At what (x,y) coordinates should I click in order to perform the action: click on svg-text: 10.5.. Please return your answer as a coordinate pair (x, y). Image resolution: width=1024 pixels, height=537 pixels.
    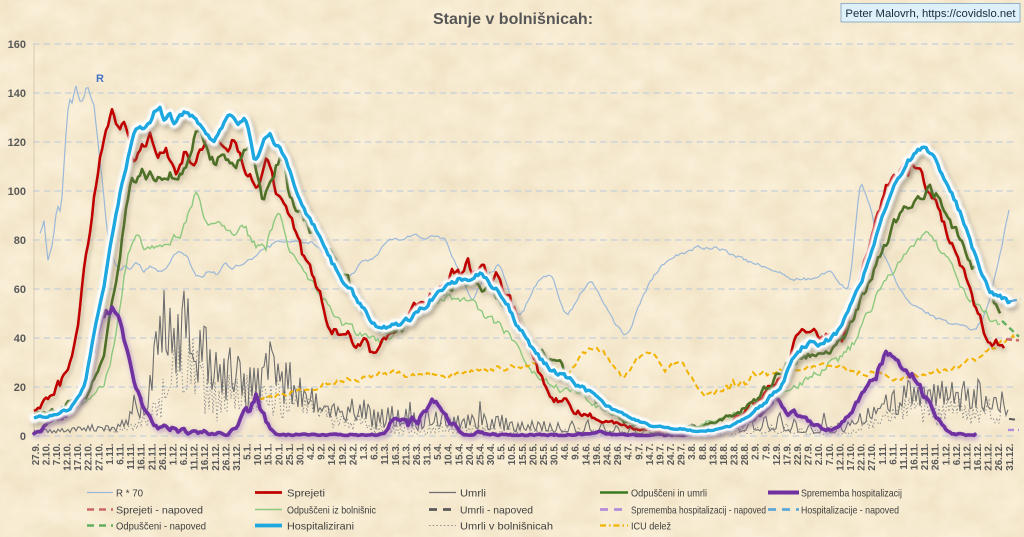
    Looking at the image, I should click on (512, 454).